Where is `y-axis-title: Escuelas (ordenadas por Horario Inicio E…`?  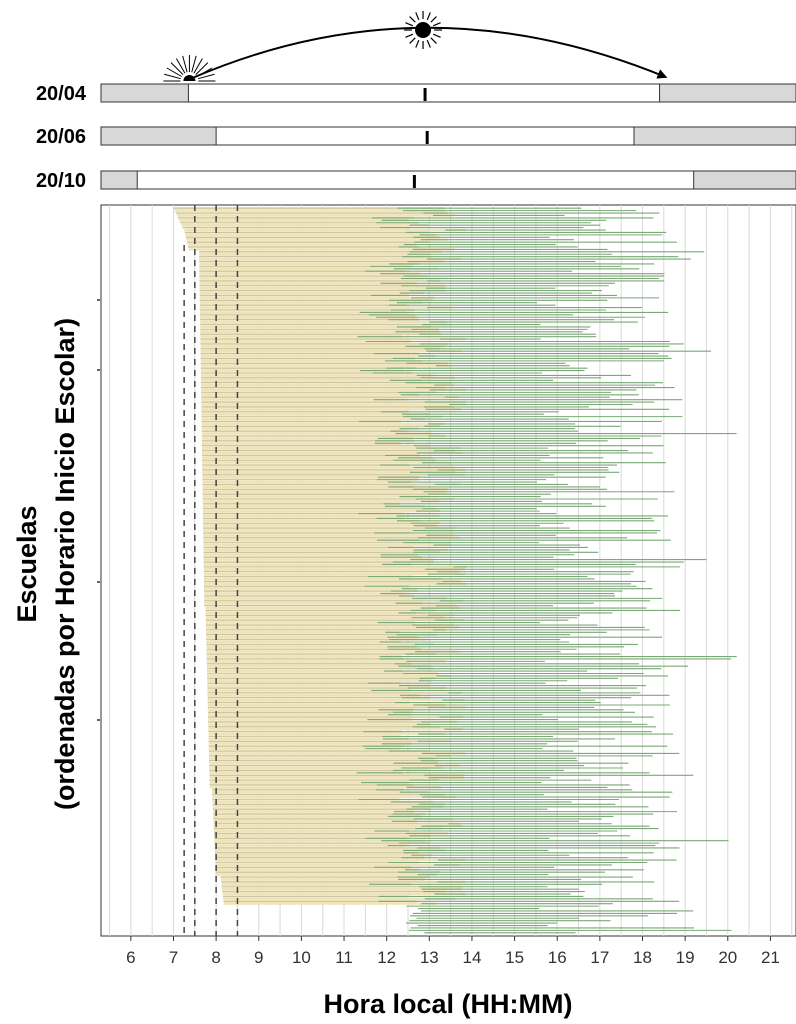
y-axis-title: Escuelas (ordenadas por Horario Inicio E… is located at coordinates (46, 564).